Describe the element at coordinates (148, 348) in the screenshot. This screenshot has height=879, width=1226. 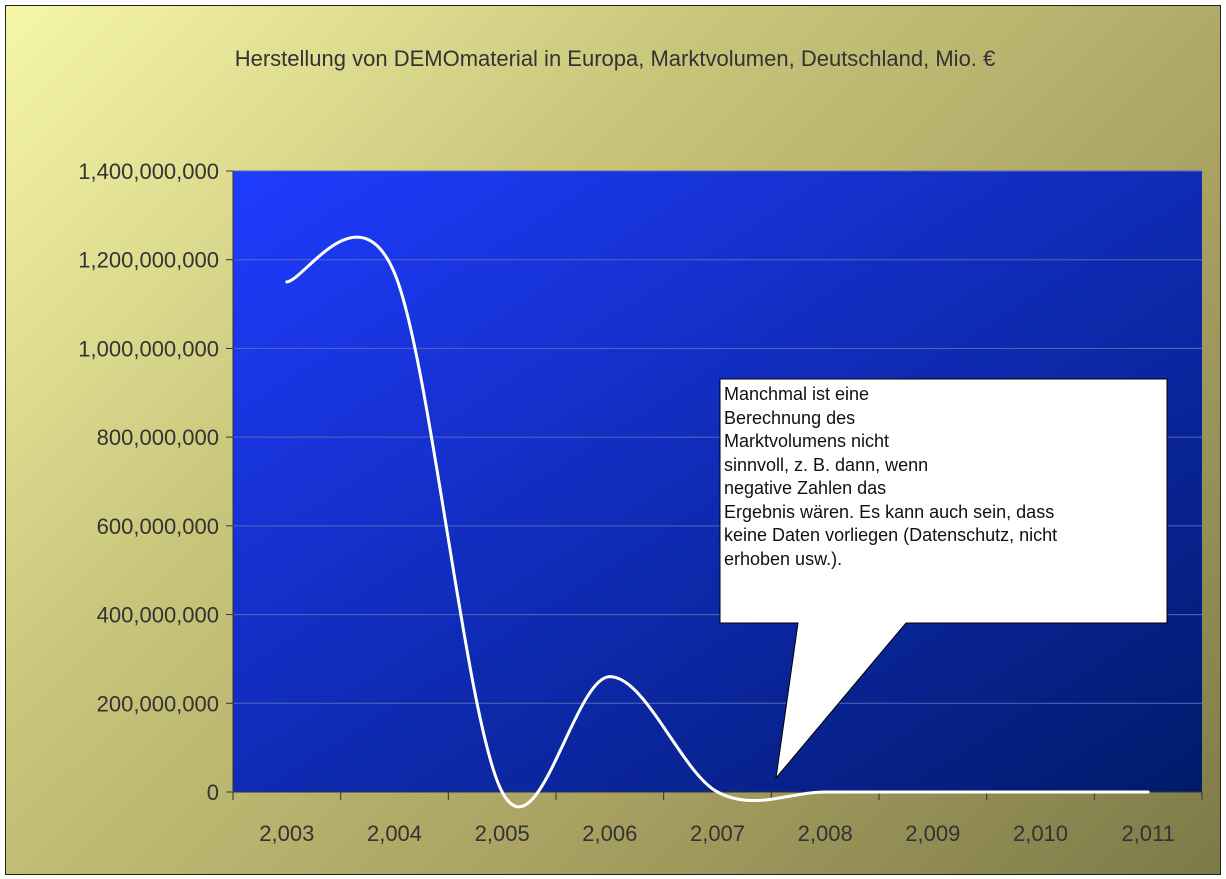
I see `y-tick-label: 1,000,000,000` at that location.